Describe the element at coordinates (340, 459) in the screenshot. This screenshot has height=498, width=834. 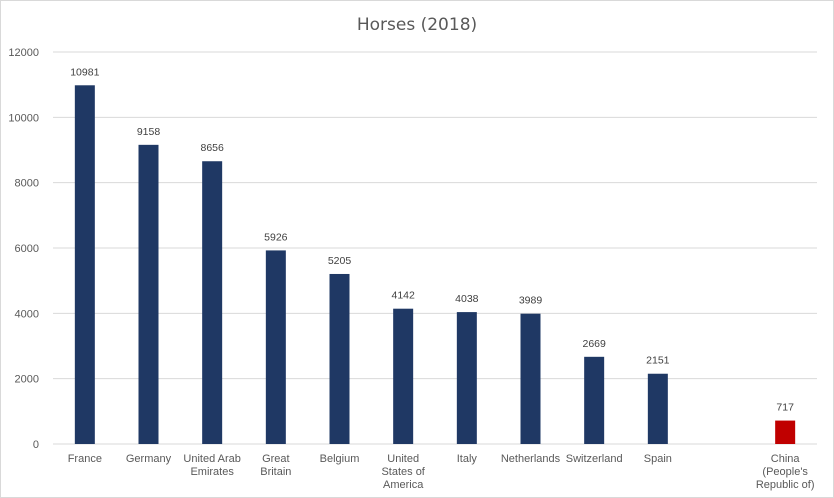
I see `x-category-label: Belgium` at that location.